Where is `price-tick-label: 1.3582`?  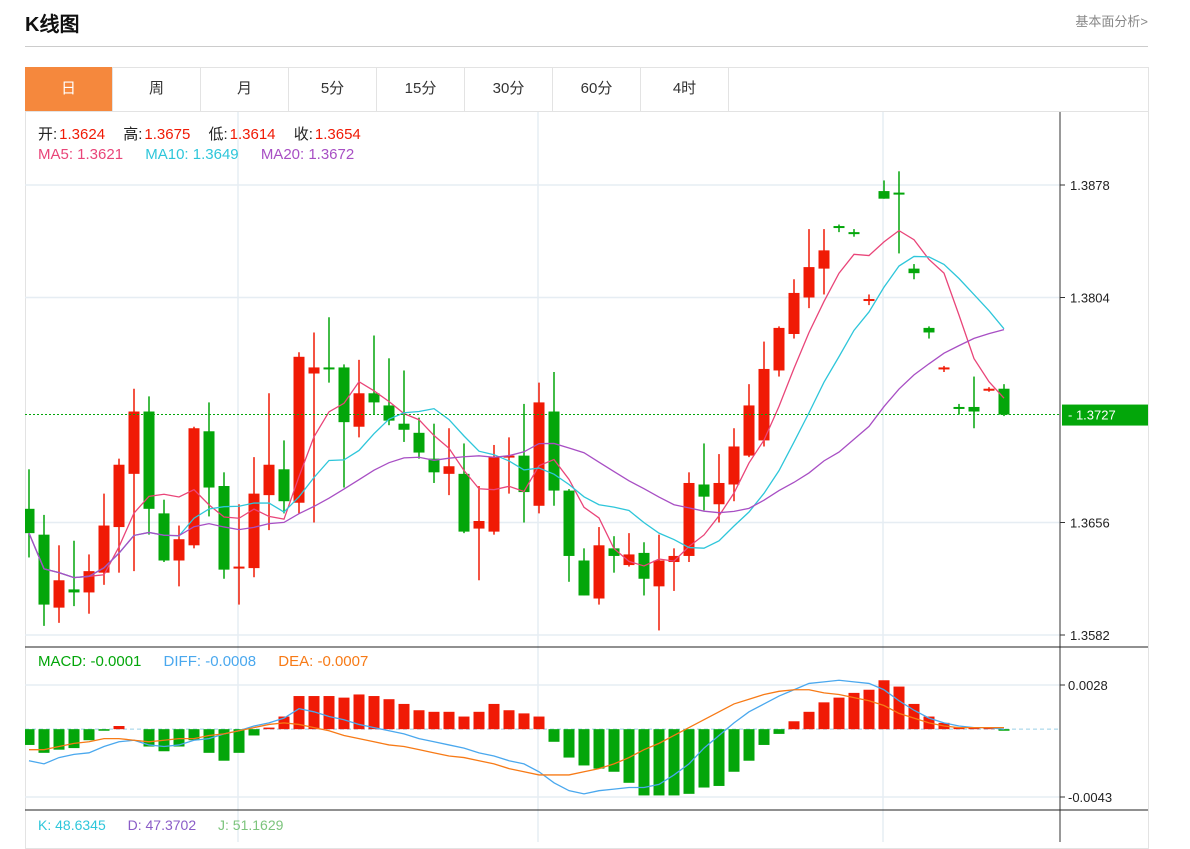
price-tick-label: 1.3582 is located at coordinates (1090, 635).